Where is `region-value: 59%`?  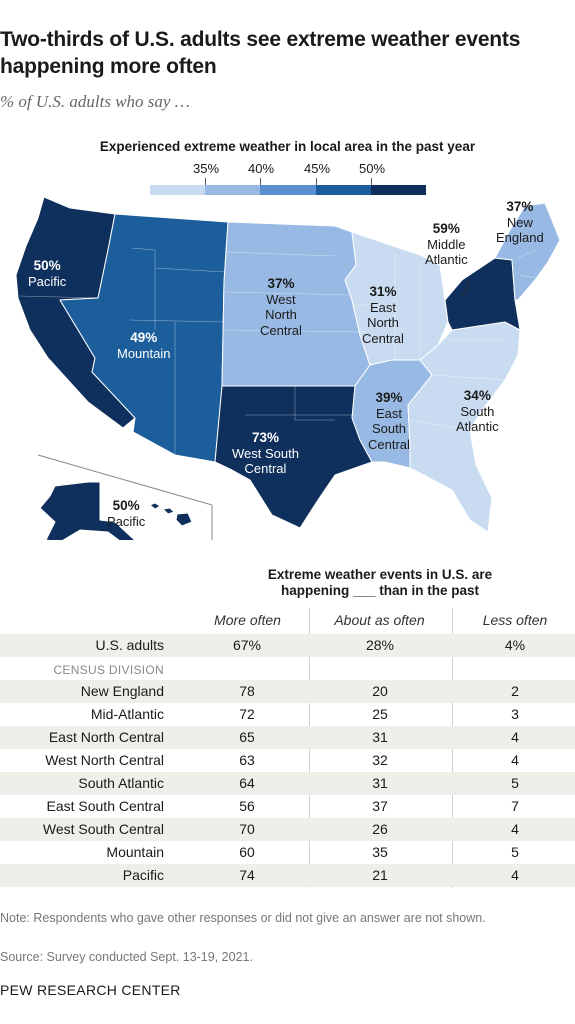 region-value: 59% is located at coordinates (446, 228).